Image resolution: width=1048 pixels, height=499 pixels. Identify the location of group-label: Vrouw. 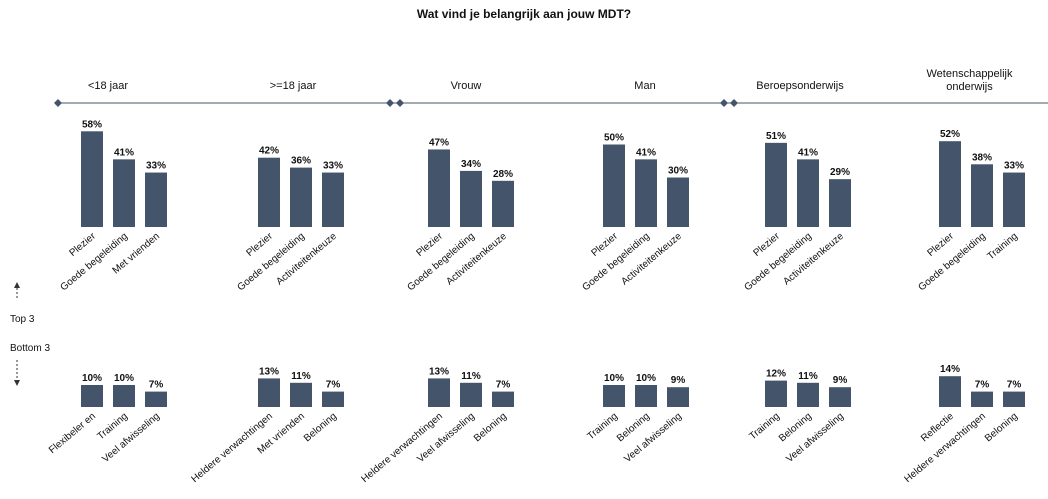
(466, 86).